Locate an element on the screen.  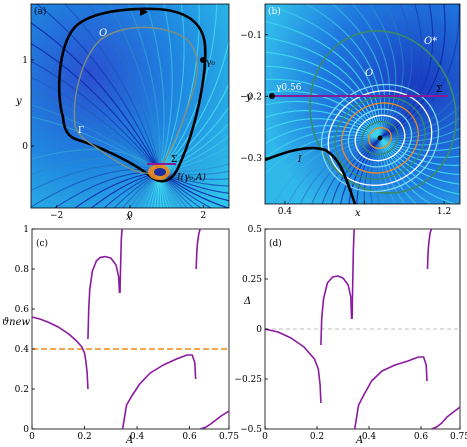
x-tick-label: 0.6 is located at coordinates (189, 437).